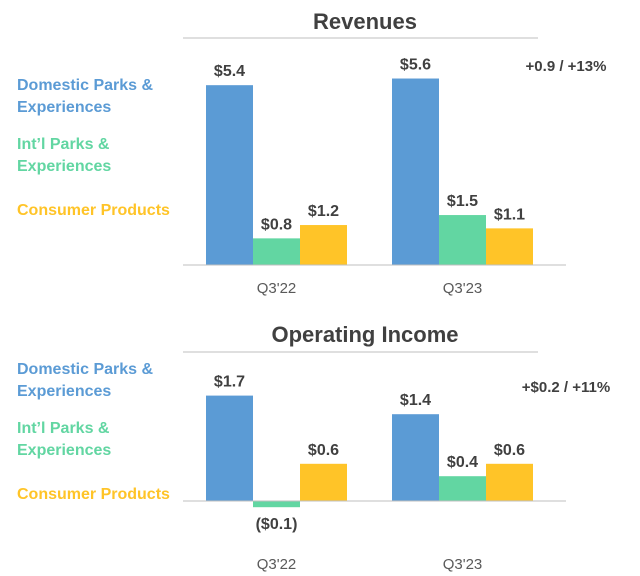 The width and height of the screenshot is (640, 576). I want to click on chart-0-change-annotation: +0.9 / +13%, so click(566, 66).